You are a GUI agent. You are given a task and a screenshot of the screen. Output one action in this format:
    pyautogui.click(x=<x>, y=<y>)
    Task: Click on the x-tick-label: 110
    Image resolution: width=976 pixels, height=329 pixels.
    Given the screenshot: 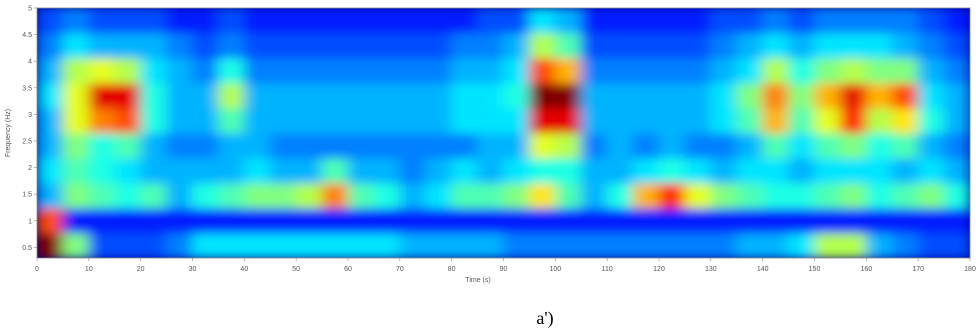 What is the action you would take?
    pyautogui.click(x=607, y=269)
    